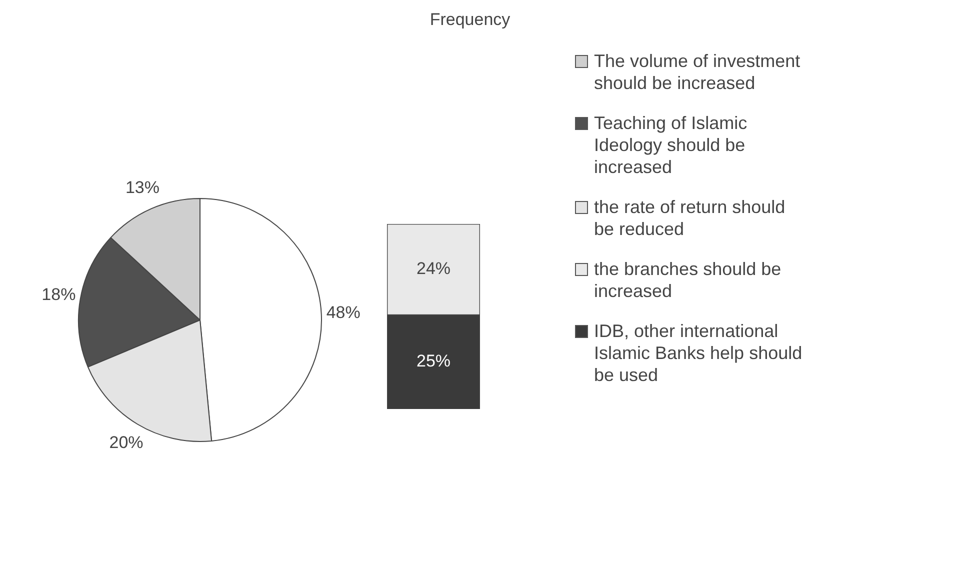 This screenshot has height=575, width=977. I want to click on data-label: 24%, so click(433, 268).